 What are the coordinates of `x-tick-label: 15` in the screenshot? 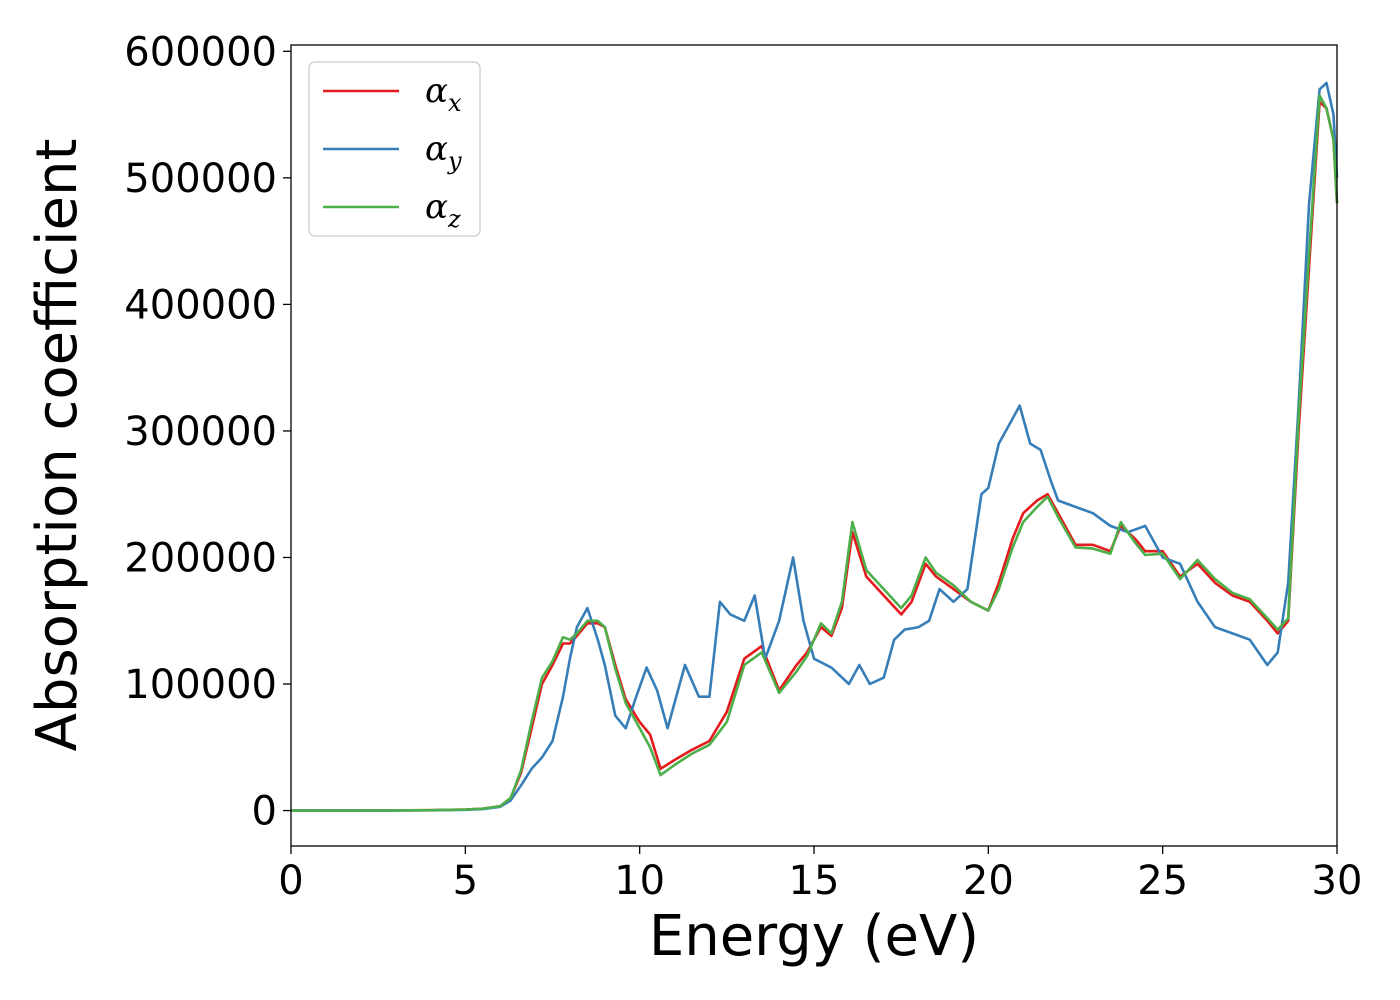 It's located at (814, 881).